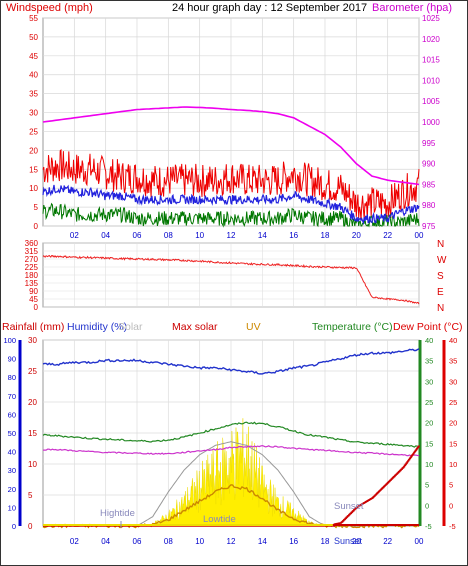  Describe the element at coordinates (105, 541) in the screenshot. I see `climate-x-tick-label: 04` at that location.